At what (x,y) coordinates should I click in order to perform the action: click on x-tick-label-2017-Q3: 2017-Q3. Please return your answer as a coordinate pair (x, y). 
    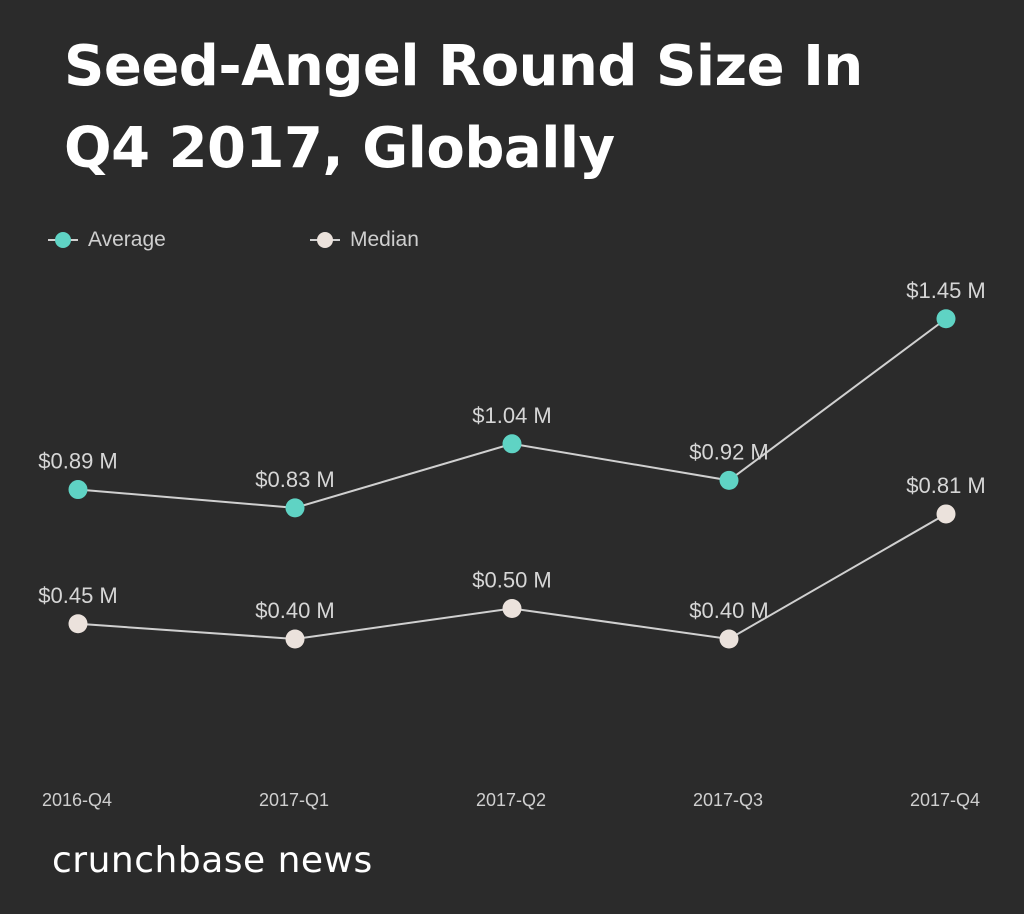
    Looking at the image, I should click on (728, 800).